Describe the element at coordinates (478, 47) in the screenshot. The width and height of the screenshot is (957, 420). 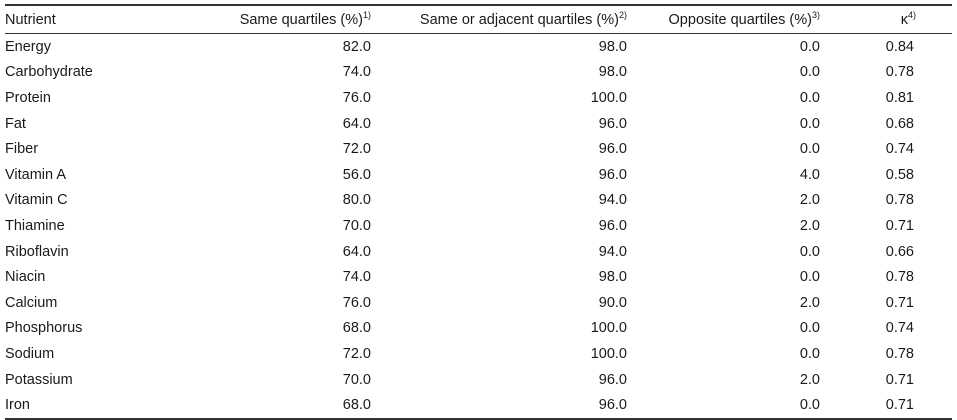
I see `table-row: Energy 82.0 98.0 0.0 0.84` at that location.